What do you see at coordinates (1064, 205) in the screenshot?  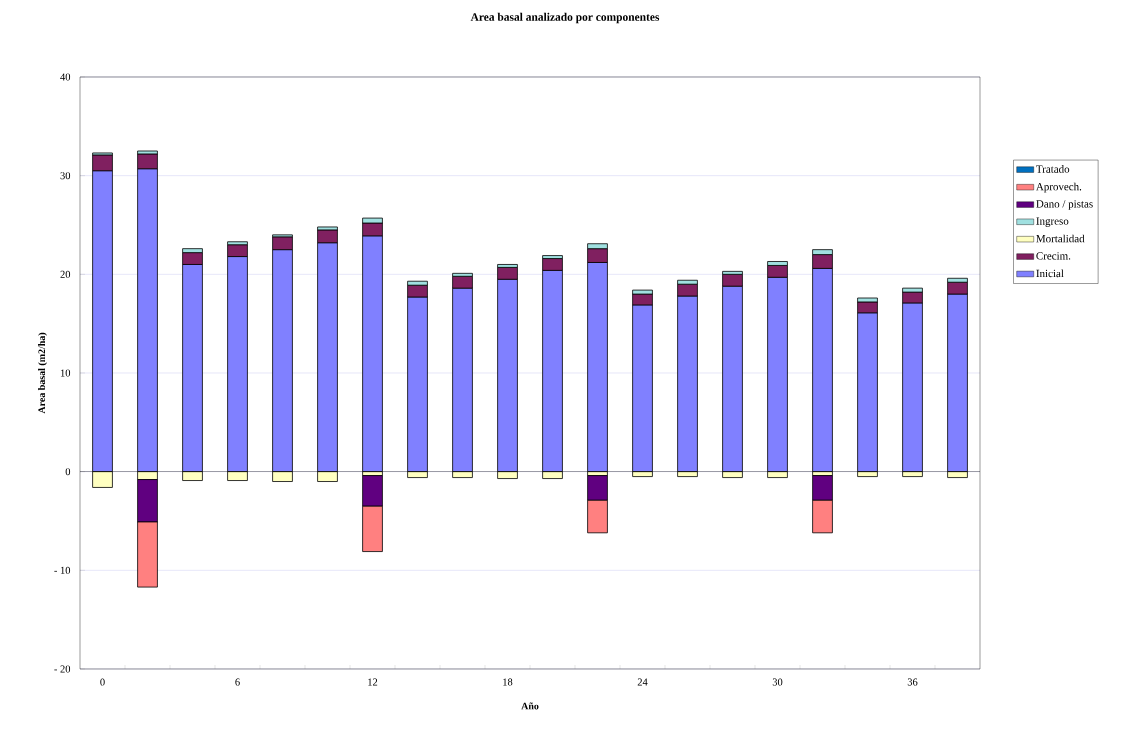 I see `legend-label: Dano / pistas` at bounding box center [1064, 205].